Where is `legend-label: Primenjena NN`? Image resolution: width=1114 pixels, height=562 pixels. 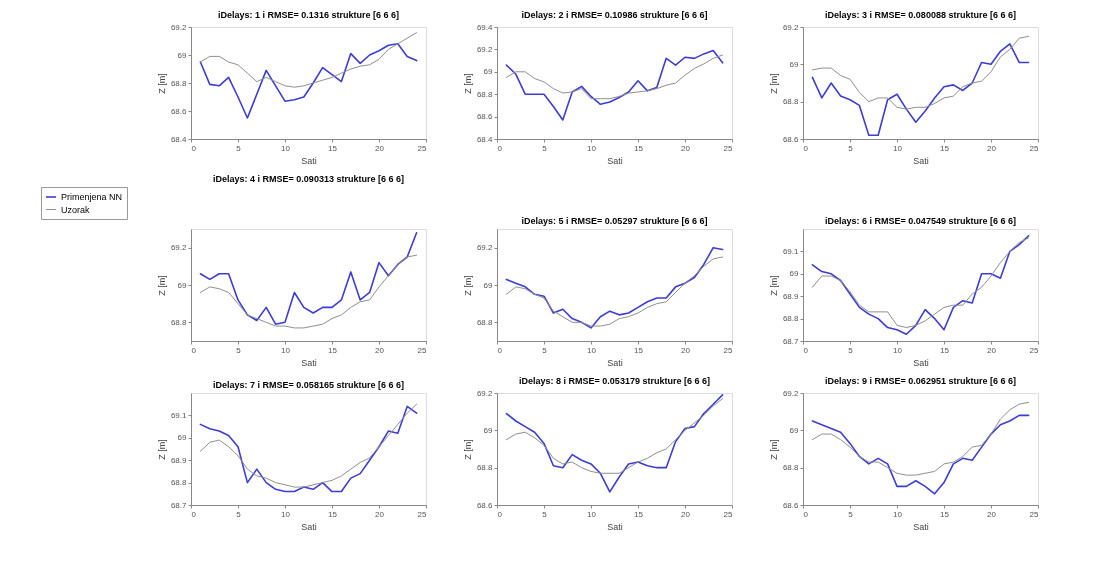
legend-label: Primenjena NN is located at coordinates (92, 197).